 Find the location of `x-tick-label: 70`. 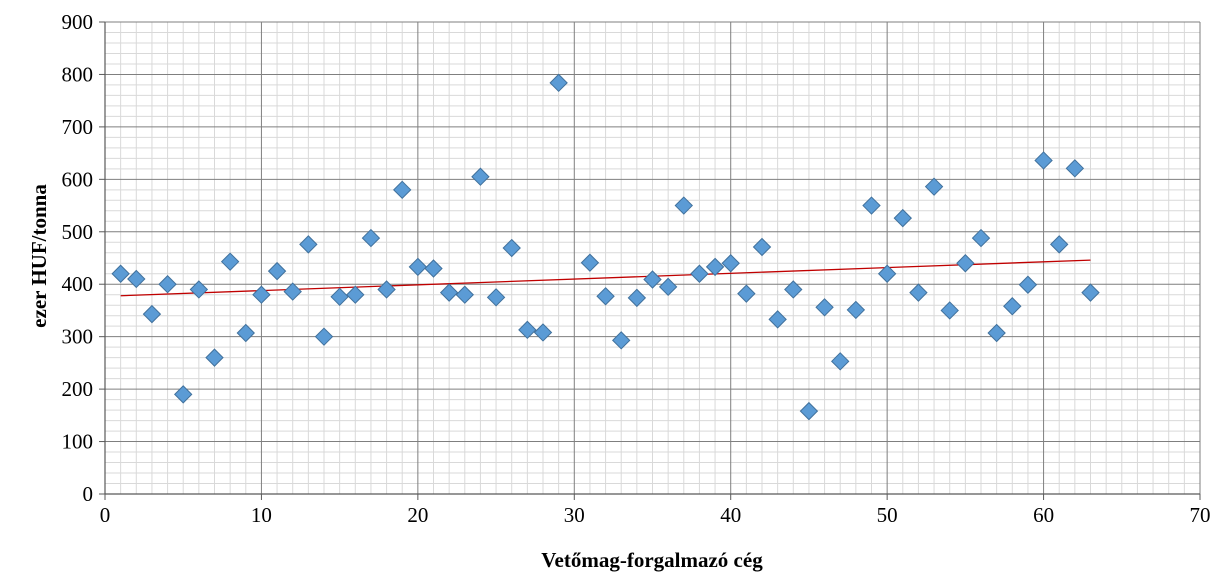

x-tick-label: 70 is located at coordinates (1200, 515).